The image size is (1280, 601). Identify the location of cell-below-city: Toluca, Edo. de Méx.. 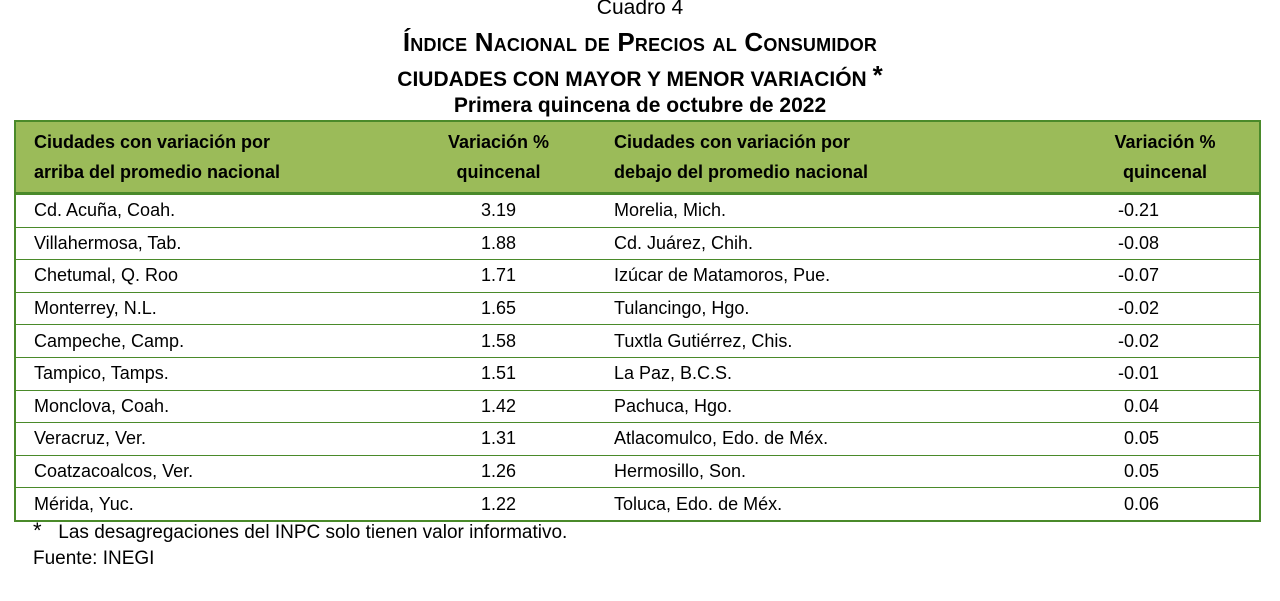
(833, 504).